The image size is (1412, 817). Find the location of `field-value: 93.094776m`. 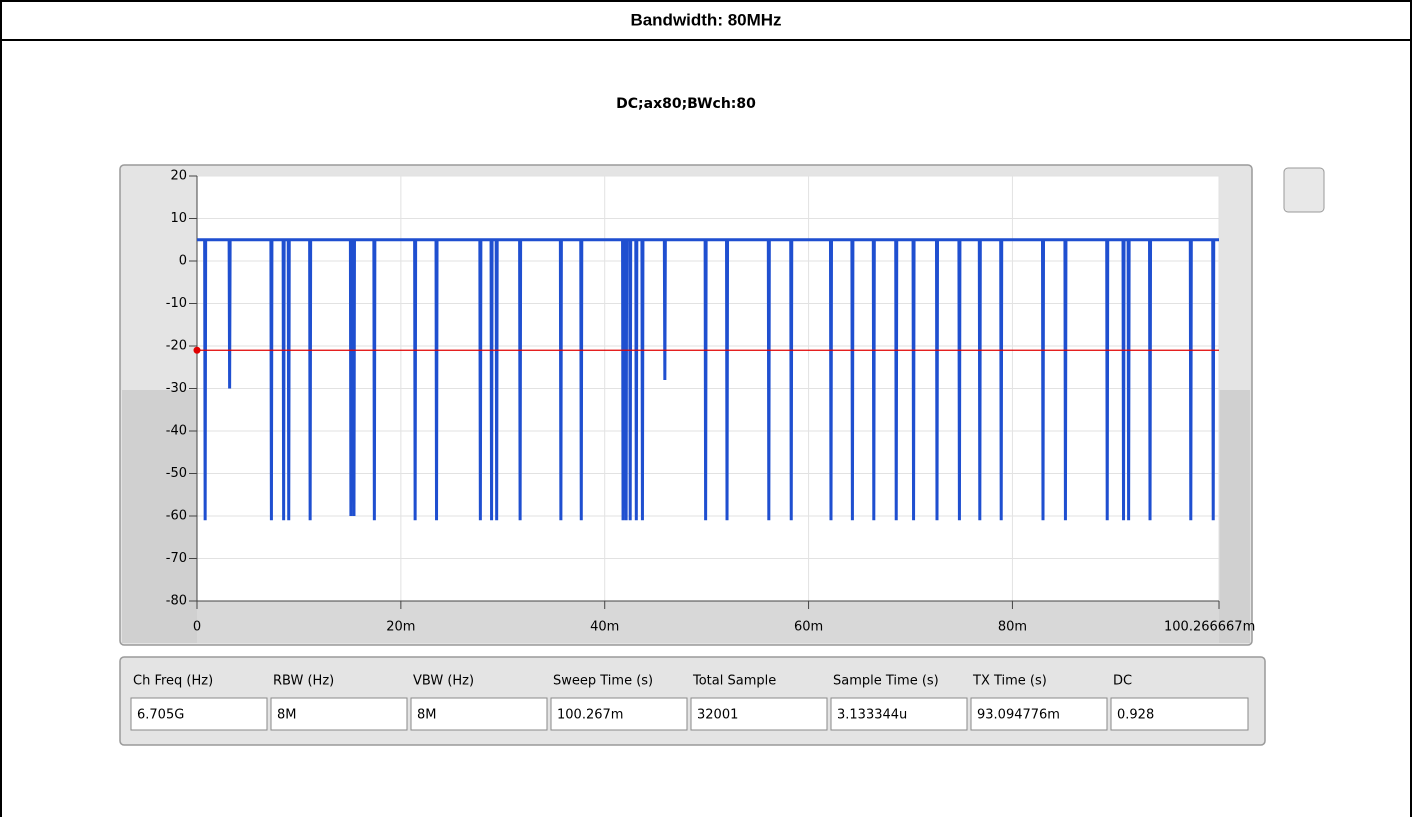

field-value: 93.094776m is located at coordinates (1018, 715).